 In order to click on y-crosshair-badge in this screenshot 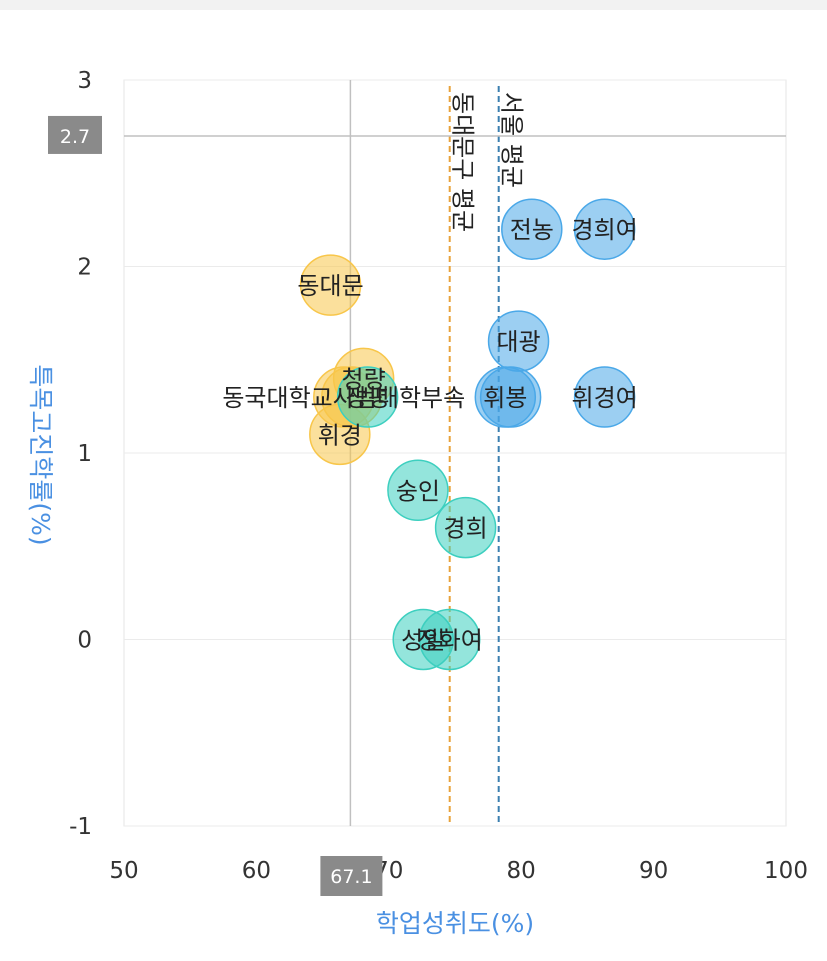, I will do `click(75, 134)`.